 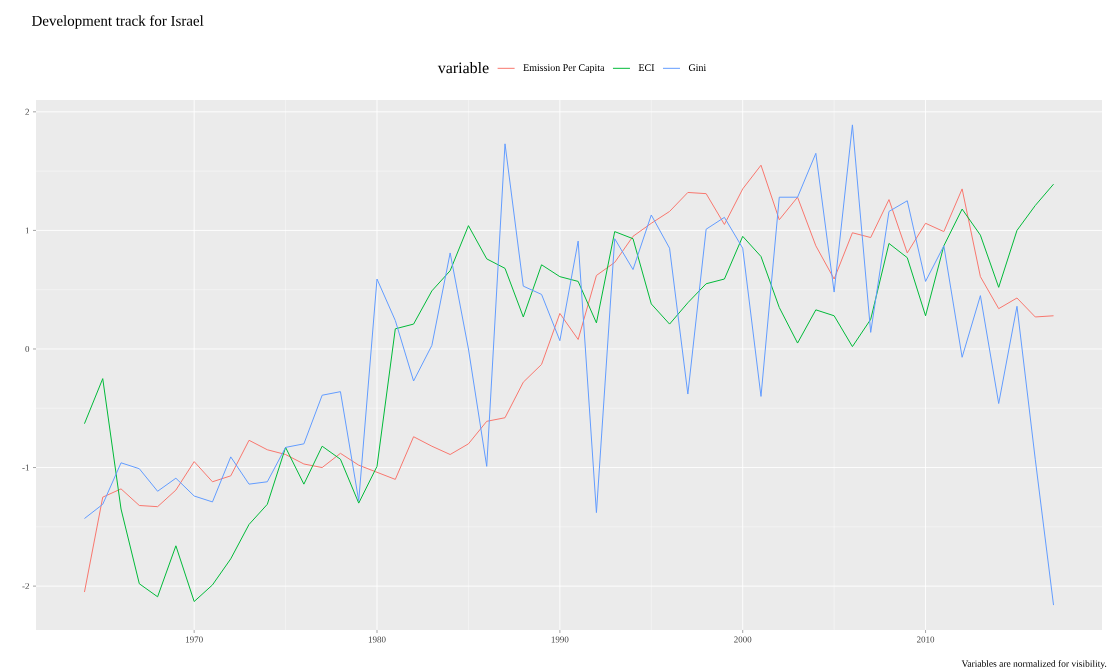 What do you see at coordinates (117, 22) in the screenshot?
I see `chart-title: Development track for Israel` at bounding box center [117, 22].